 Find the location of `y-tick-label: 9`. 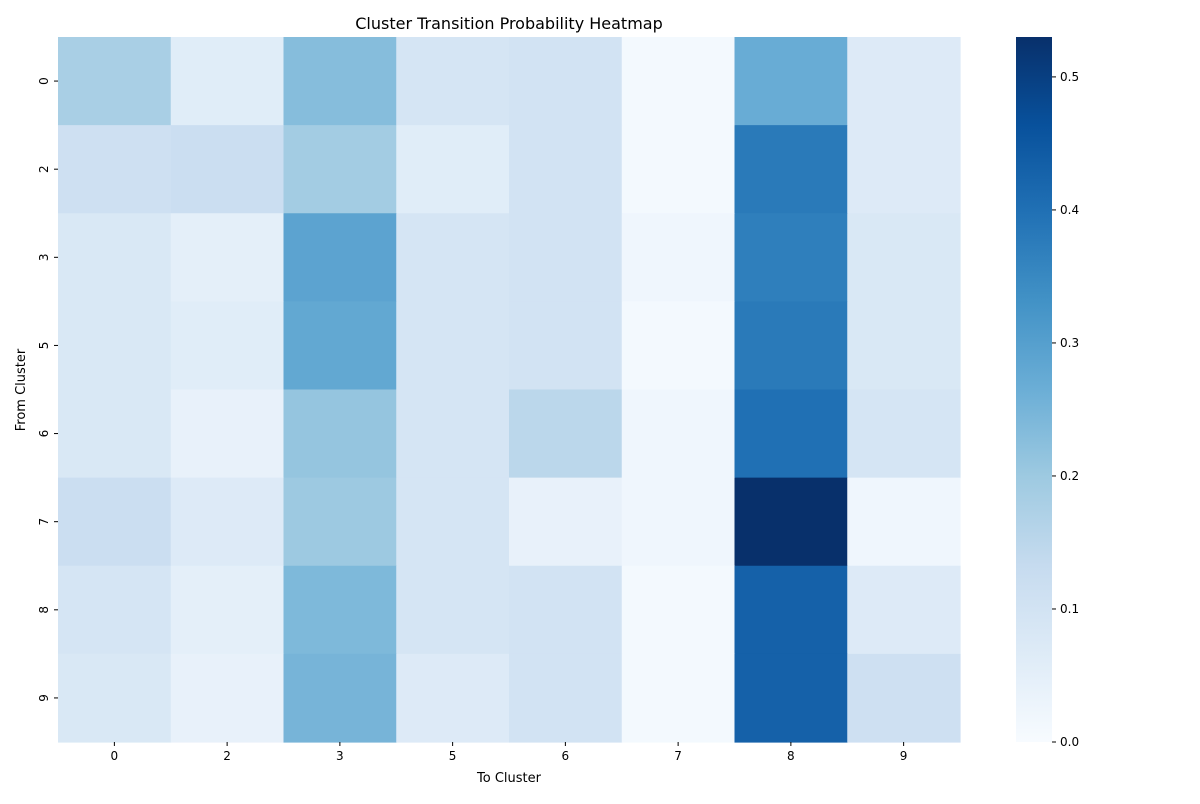

y-tick-label: 9 is located at coordinates (44, 698).